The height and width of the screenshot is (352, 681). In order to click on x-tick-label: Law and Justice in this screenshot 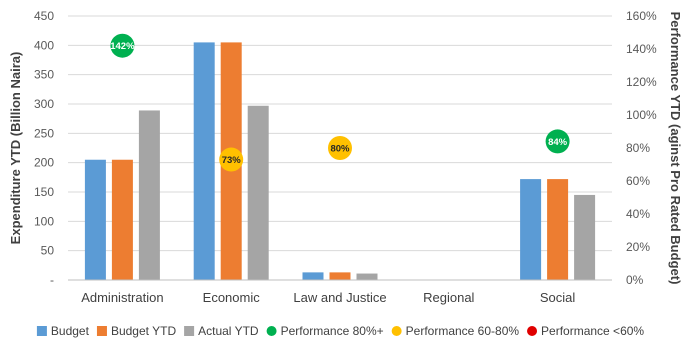, I will do `click(339, 297)`.